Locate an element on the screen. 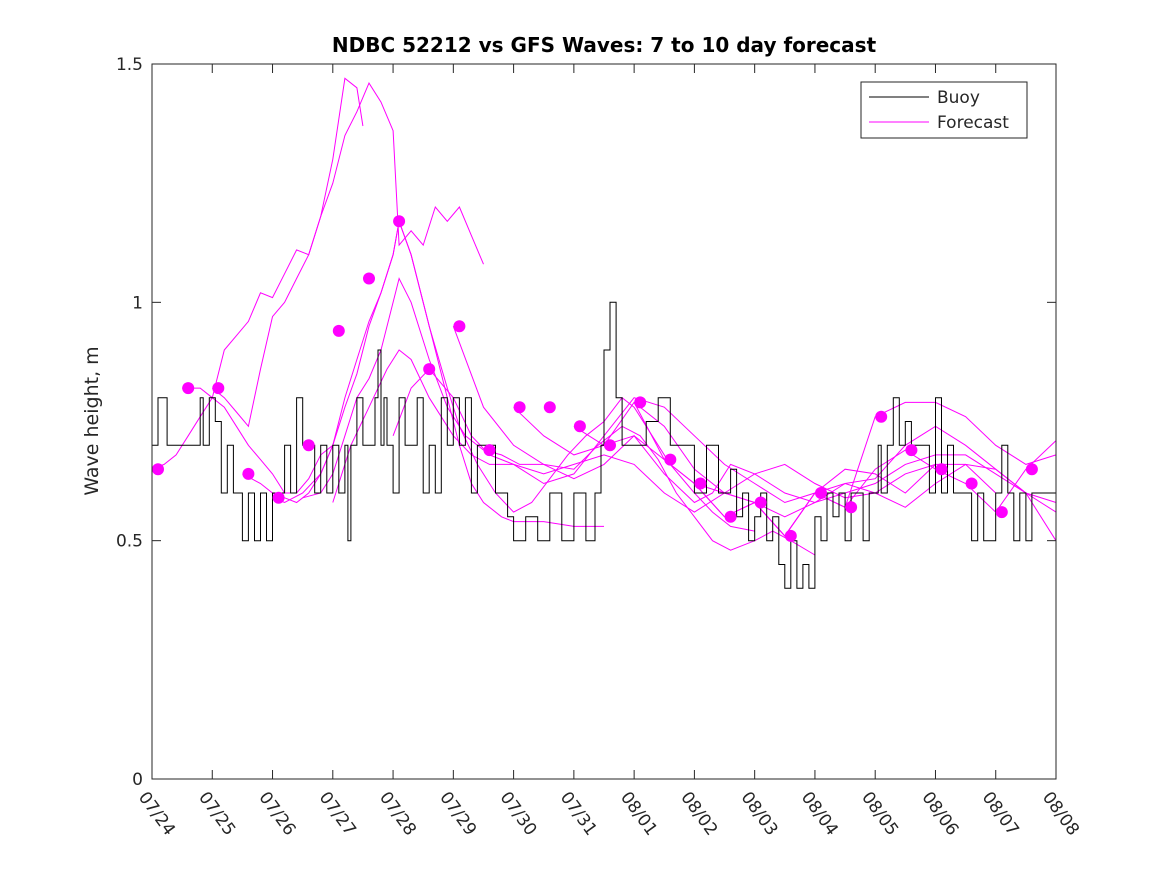 This screenshot has height=880, width=1167. y-tick-label-3: 1.5 is located at coordinates (129, 65).